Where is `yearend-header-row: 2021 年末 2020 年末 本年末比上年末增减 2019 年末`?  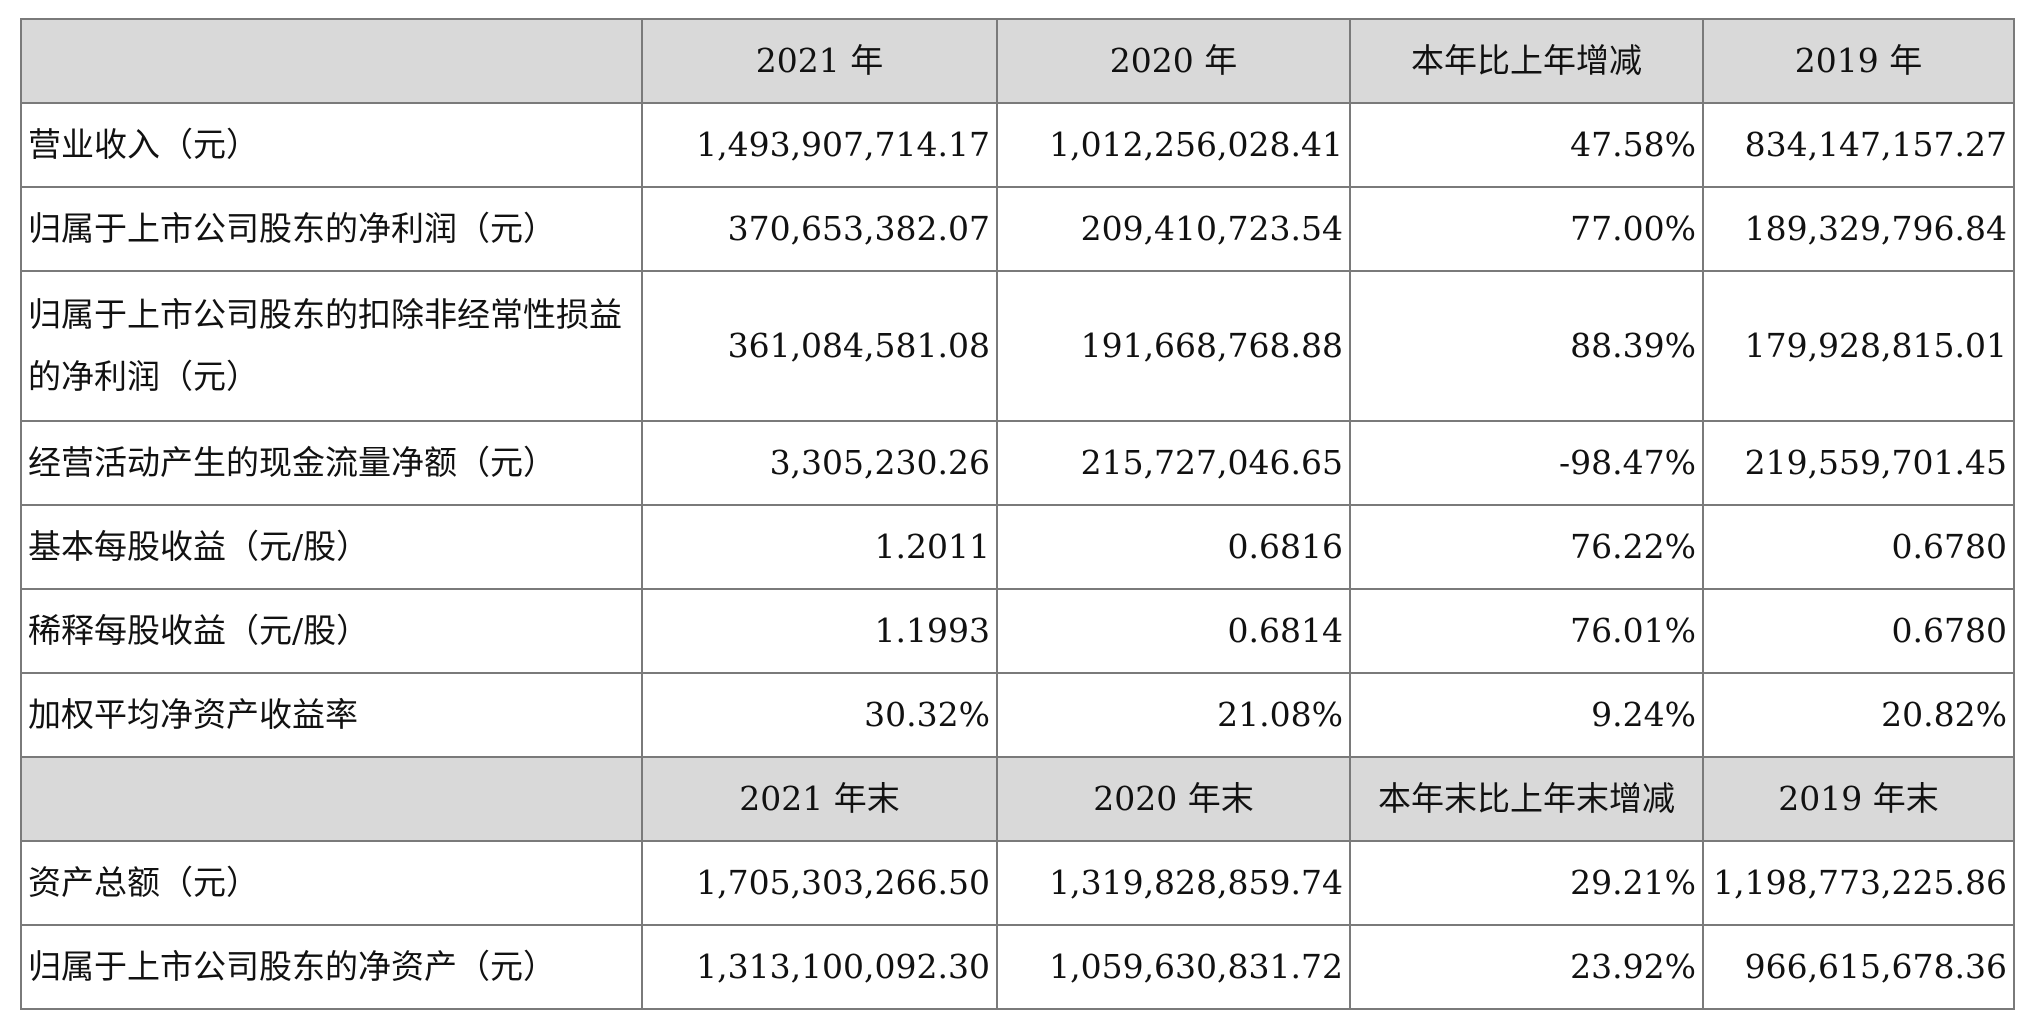
yearend-header-row: 2021 年末 2020 年末 本年末比上年末增减 2019 年末 is located at coordinates (1017, 799).